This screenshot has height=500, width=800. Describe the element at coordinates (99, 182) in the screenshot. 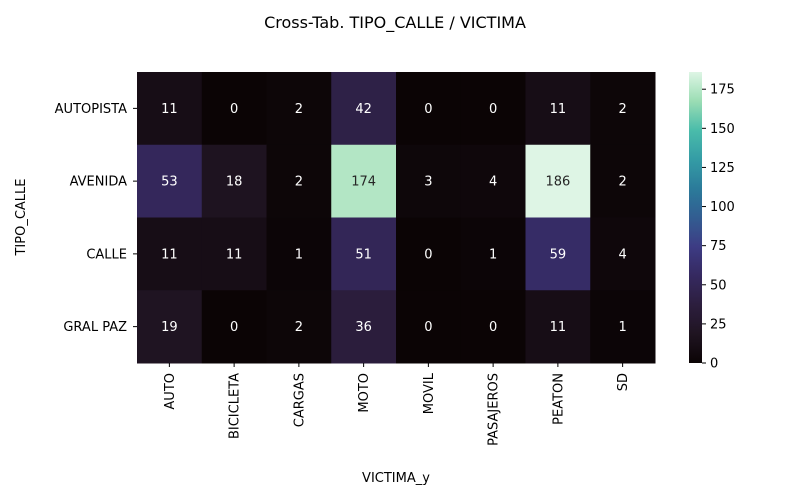

I see `y-tick-label: AVENIDA` at that location.